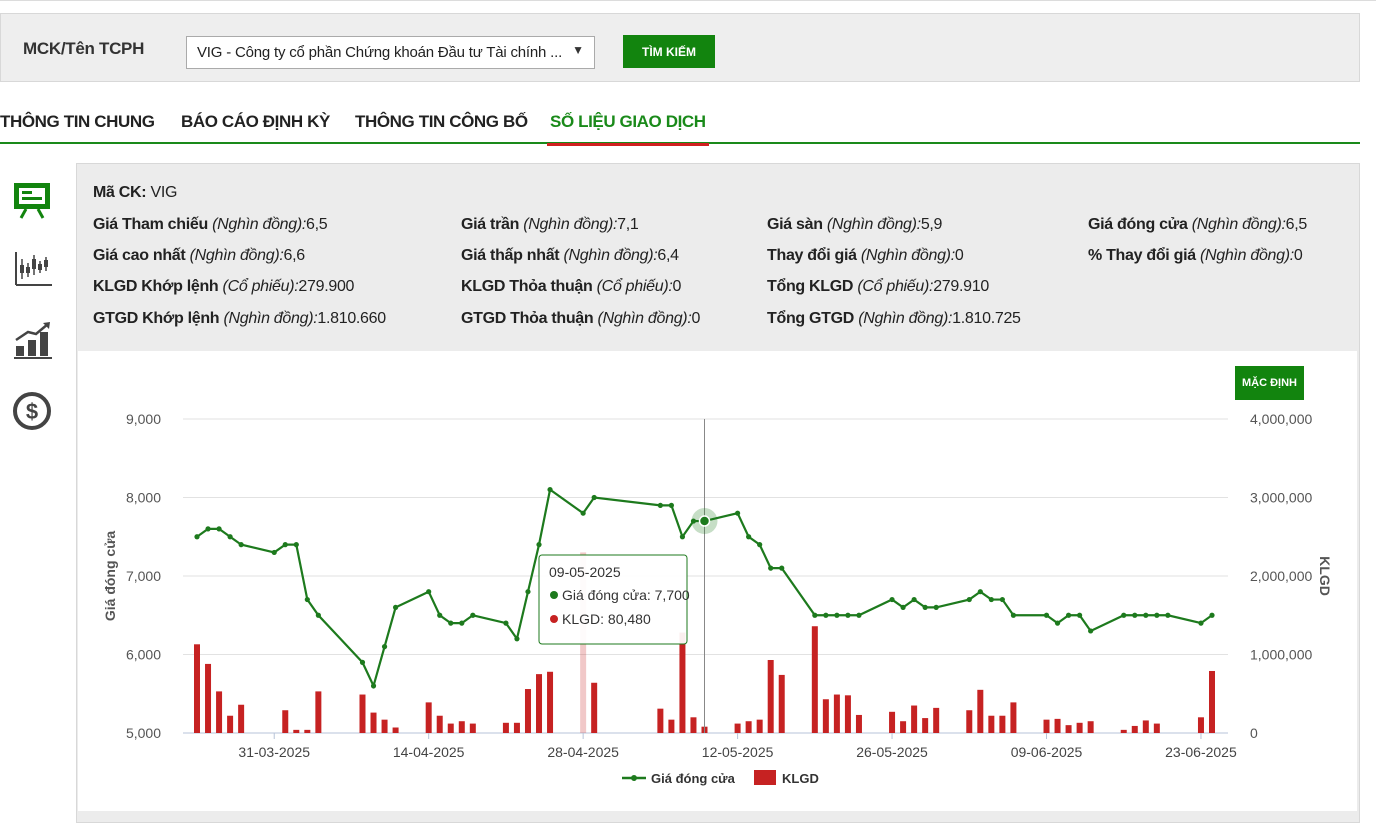 Image resolution: width=1376 pixels, height=823 pixels. What do you see at coordinates (578, 50) in the screenshot?
I see `chevron-down-icon: ▼` at bounding box center [578, 50].